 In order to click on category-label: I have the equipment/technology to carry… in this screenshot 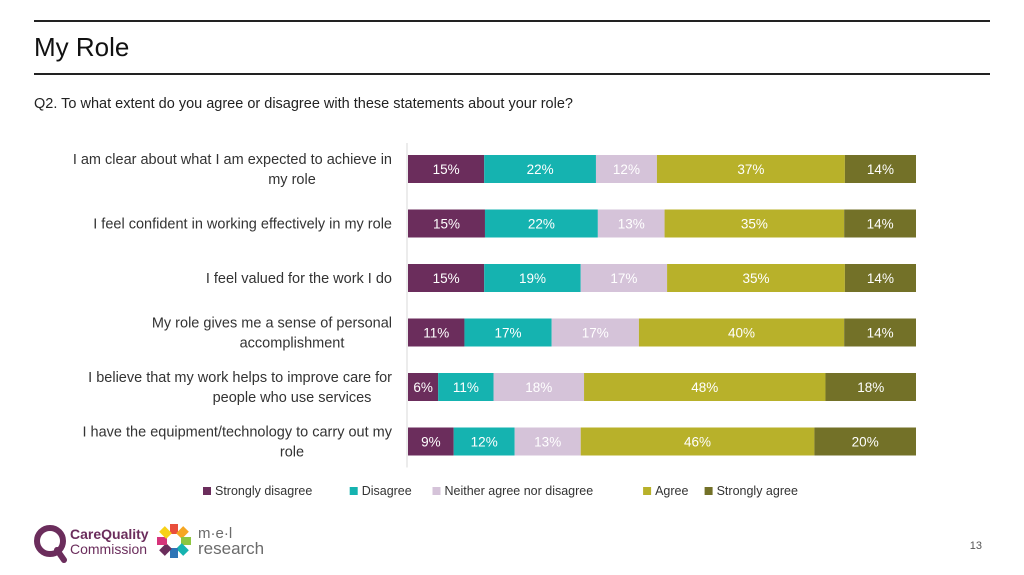, I will do `click(237, 433)`.